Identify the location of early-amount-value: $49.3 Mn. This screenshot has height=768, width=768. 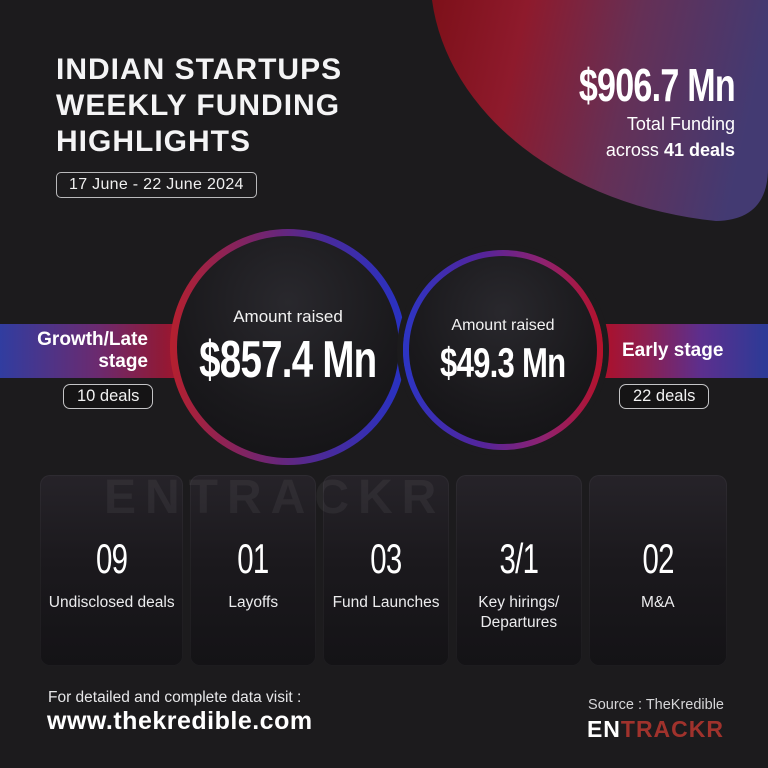
(503, 362).